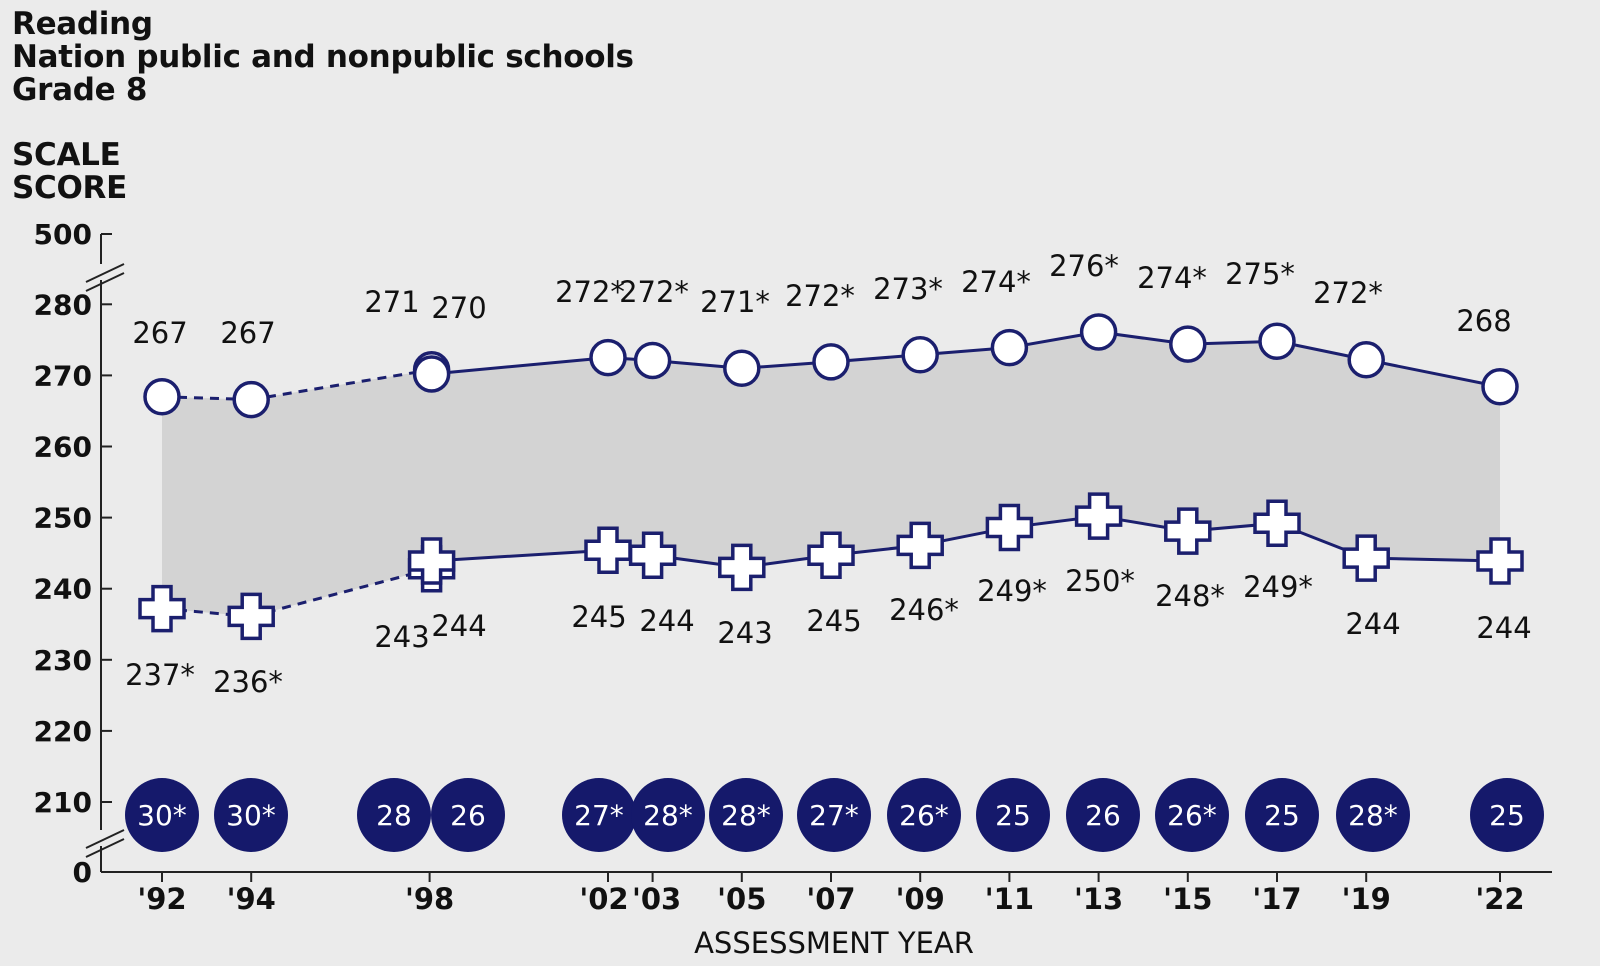 The width and height of the screenshot is (1600, 966). I want to click on x-tick-label: '15, so click(1187, 899).